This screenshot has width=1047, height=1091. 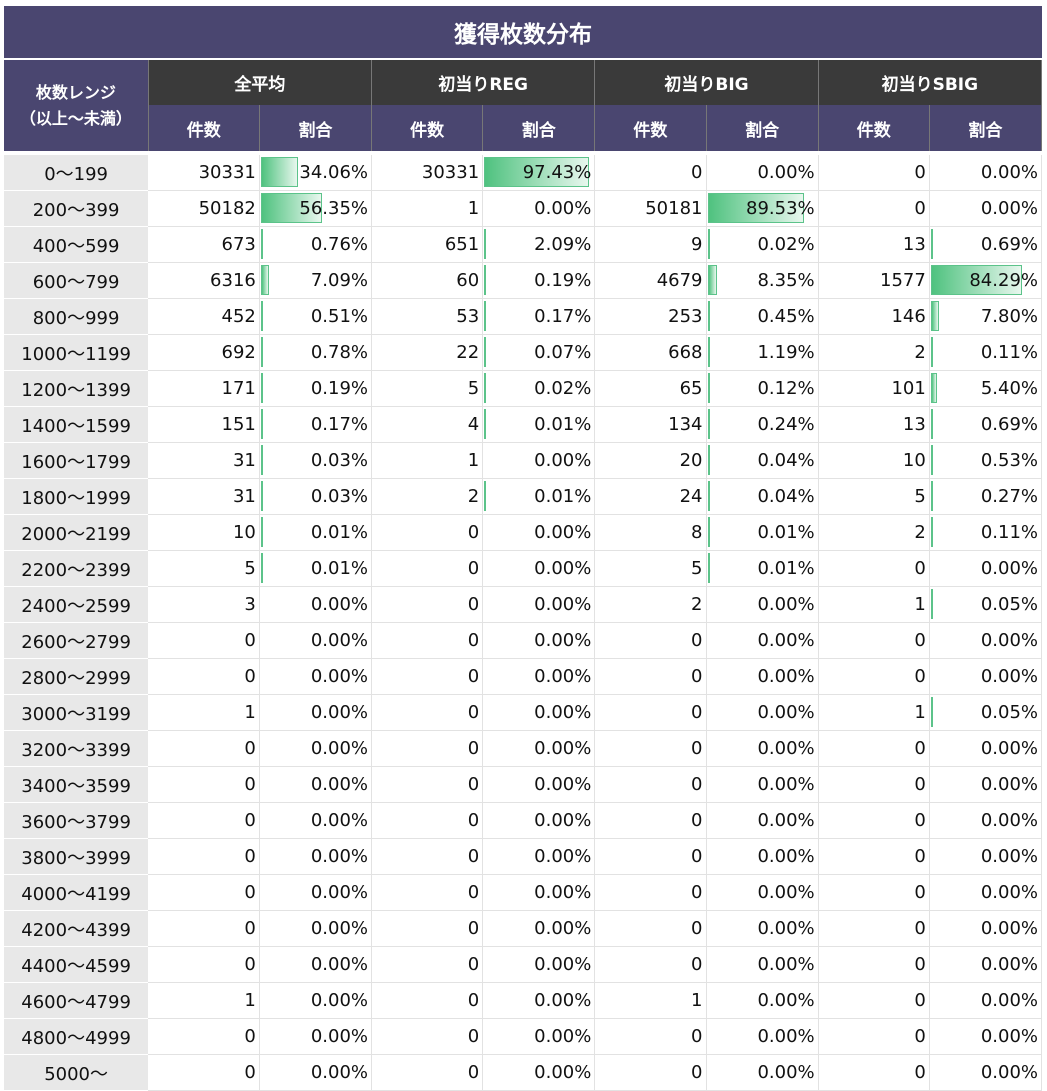 What do you see at coordinates (539, 280) in the screenshot?
I see `ratio-cell: 0.19%` at bounding box center [539, 280].